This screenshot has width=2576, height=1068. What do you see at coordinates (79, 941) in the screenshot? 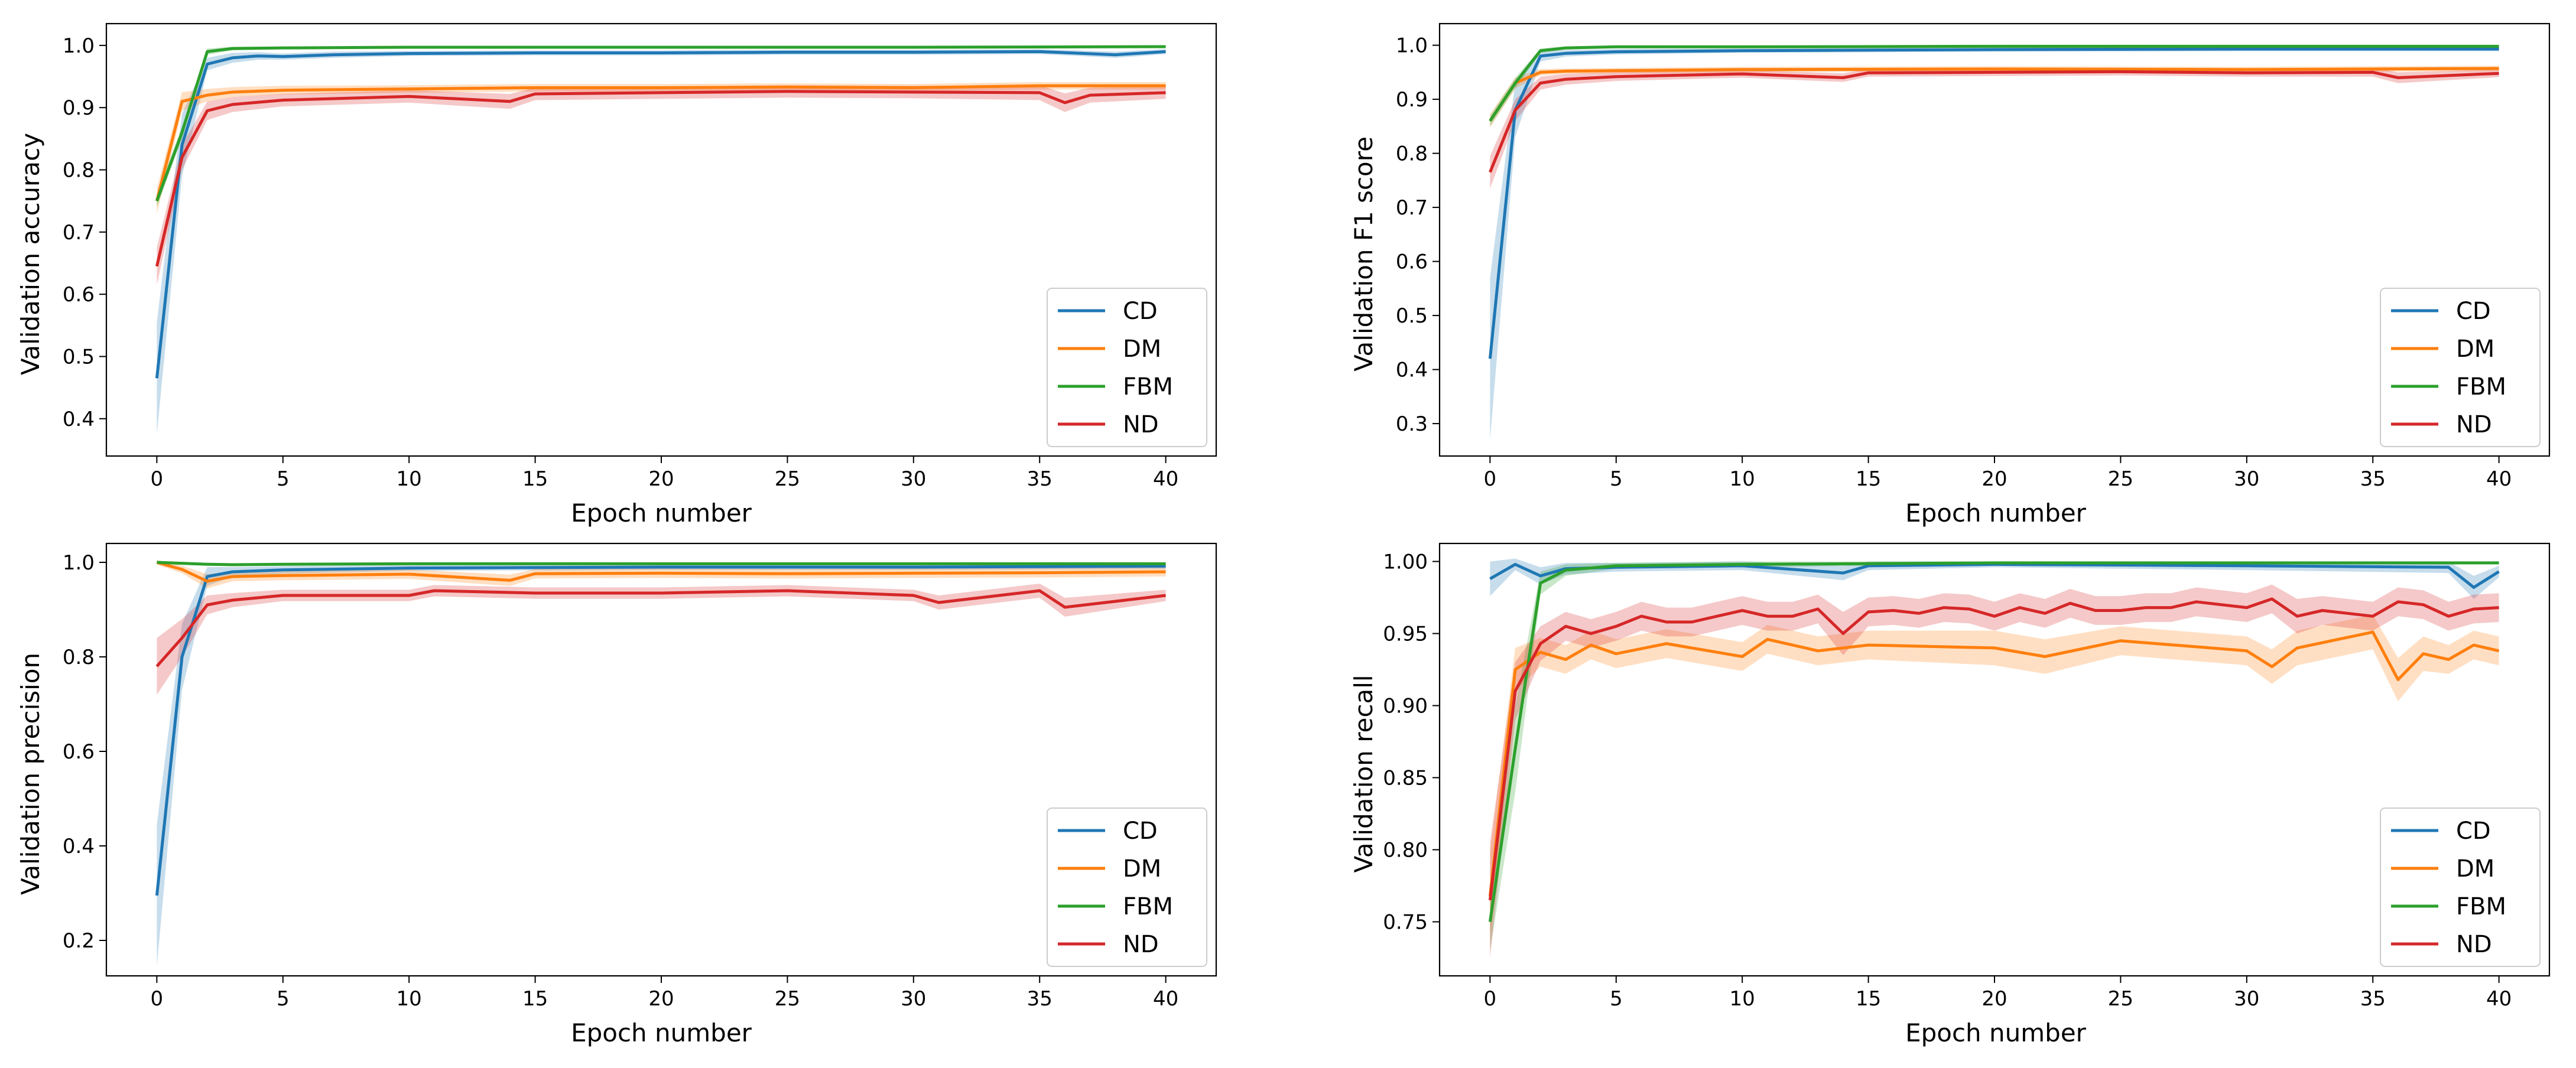
I see `y-tick-label: 0.2` at bounding box center [79, 941].